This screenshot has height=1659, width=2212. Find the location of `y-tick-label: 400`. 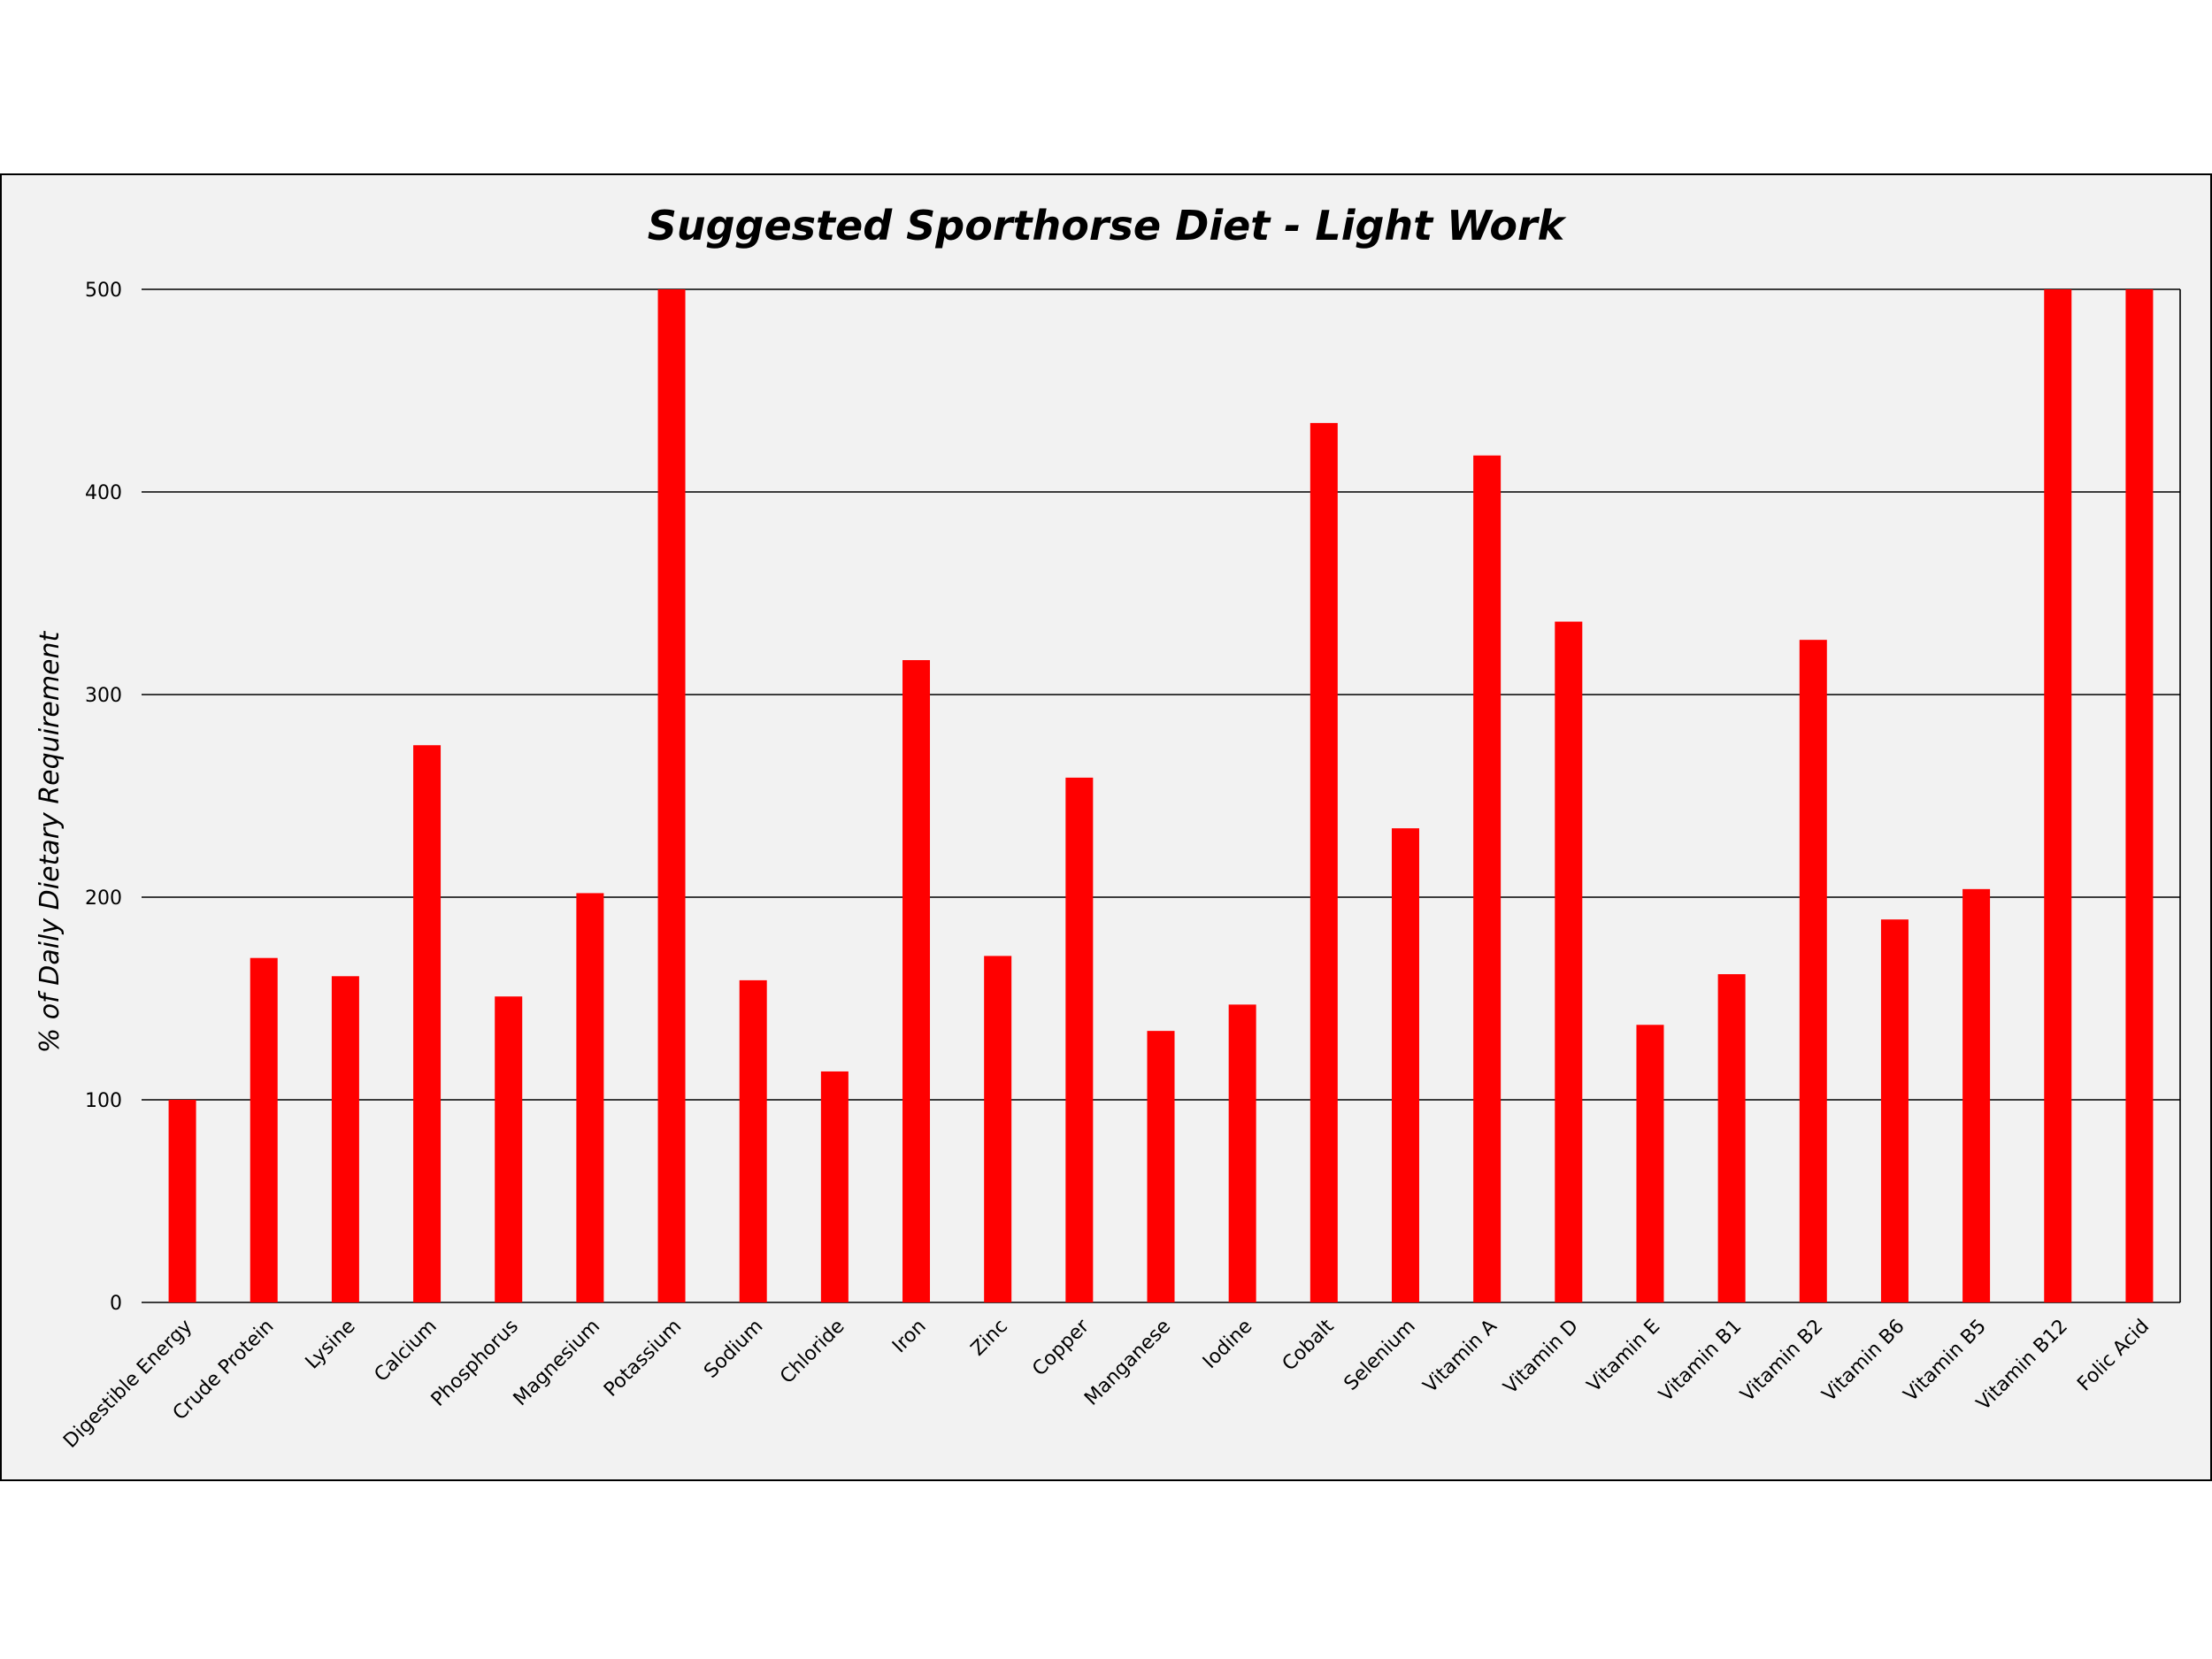

y-tick-label: 400 is located at coordinates (104, 493).